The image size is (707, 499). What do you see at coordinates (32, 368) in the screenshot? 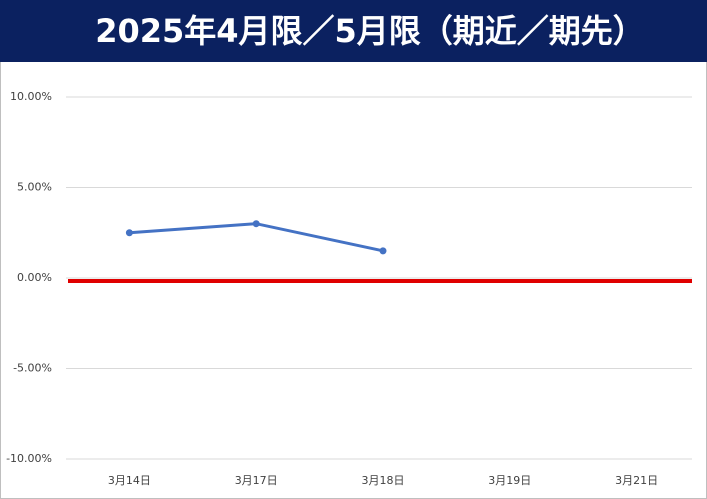
I see `y-tick-label: -5.00%` at bounding box center [32, 368].